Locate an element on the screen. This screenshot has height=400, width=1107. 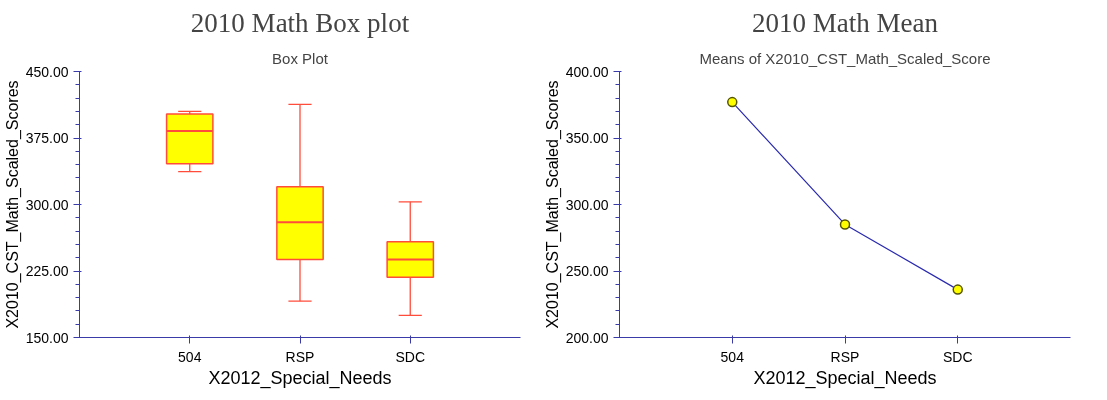
y-tick-label: 150.00 is located at coordinates (47, 337).